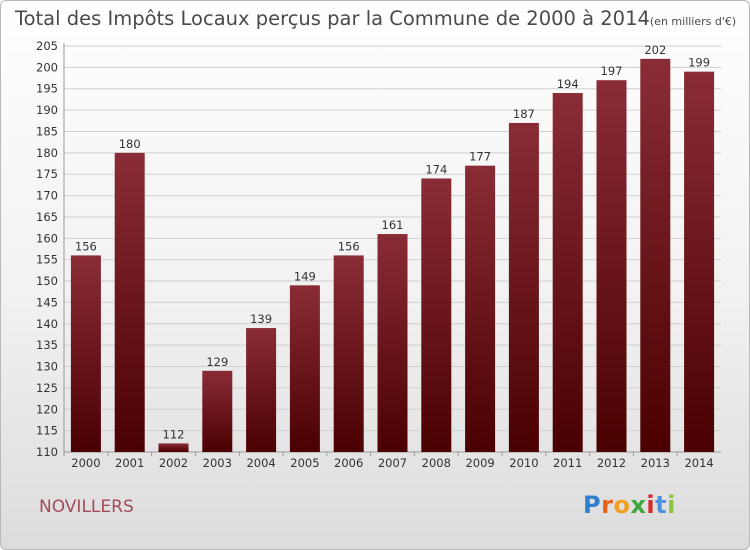 The width and height of the screenshot is (750, 550). What do you see at coordinates (47, 345) in the screenshot?
I see `y-tick-label: 135` at bounding box center [47, 345].